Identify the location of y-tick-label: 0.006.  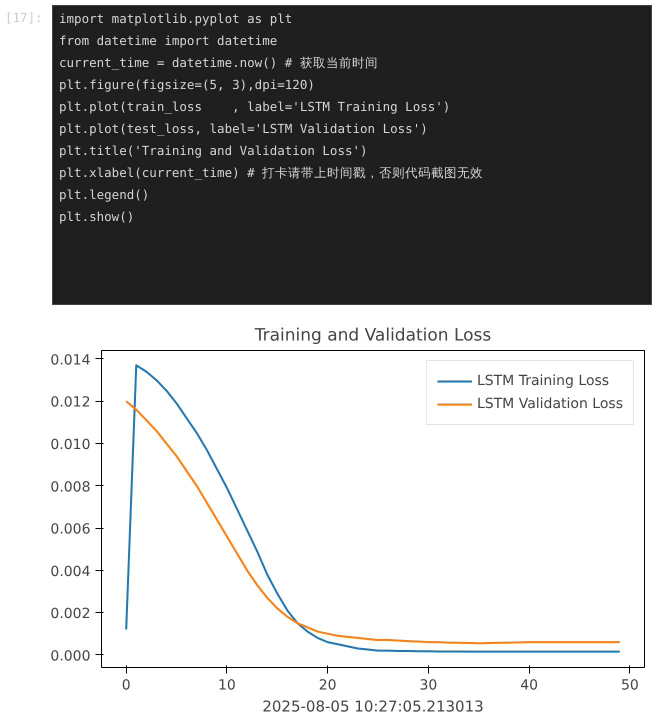
(70, 530).